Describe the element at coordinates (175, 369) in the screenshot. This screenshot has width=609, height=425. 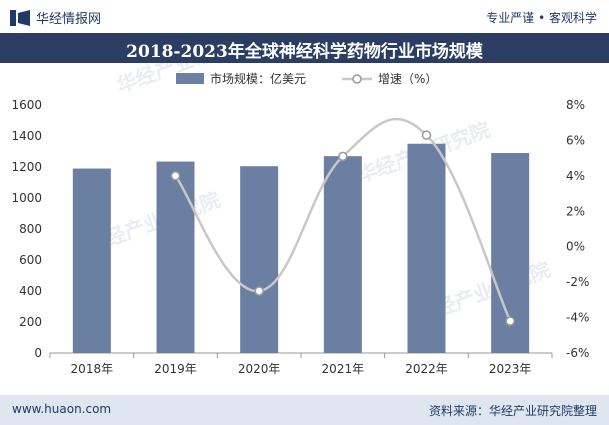
I see `x-tick-label: 2019年` at that location.